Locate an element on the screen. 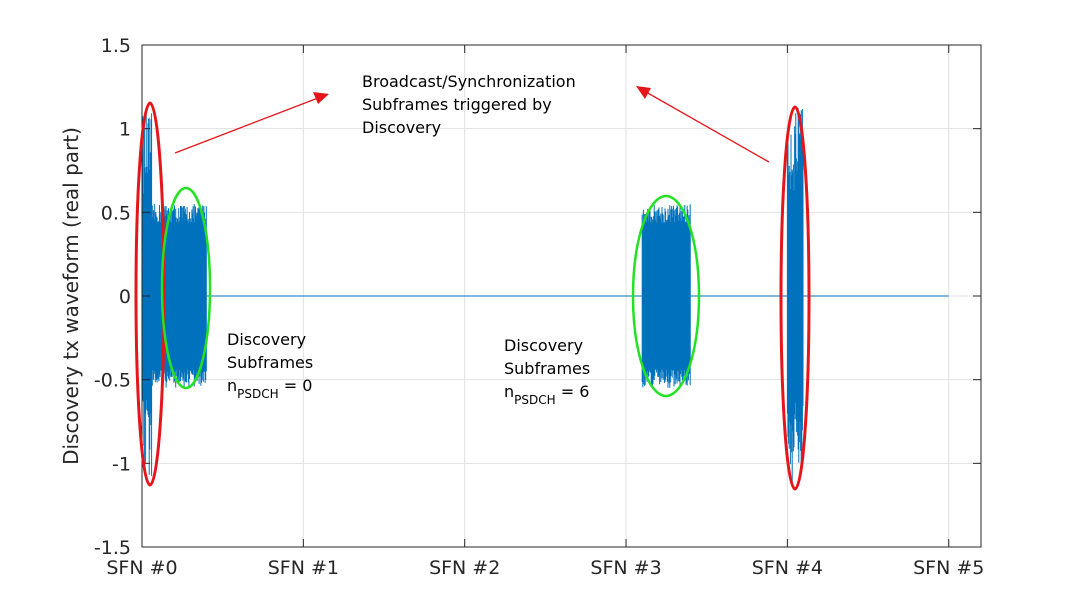 This screenshot has width=1085, height=615. broadcast-sync-subframe-burst is located at coordinates (795, 295).